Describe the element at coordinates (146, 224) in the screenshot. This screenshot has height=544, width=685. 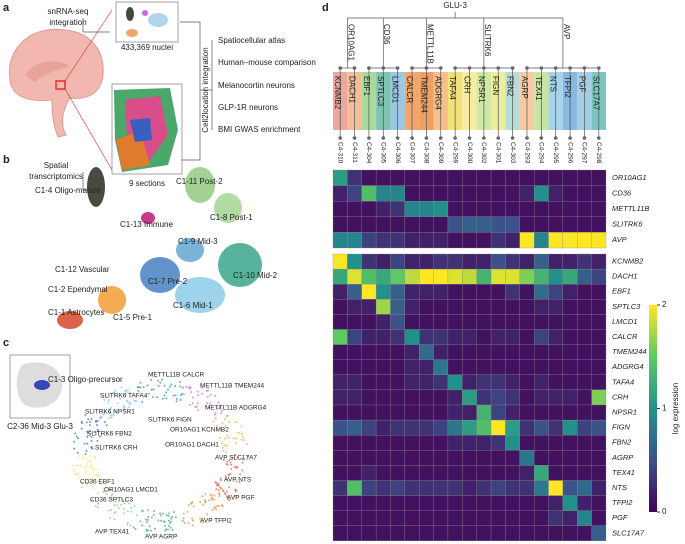
I see `cluster-label: C1-13 Immune` at that location.